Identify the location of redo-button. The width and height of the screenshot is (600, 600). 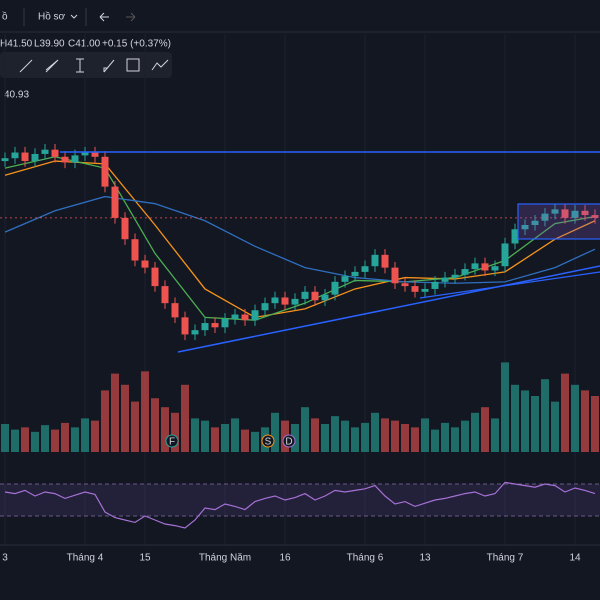
(131, 17).